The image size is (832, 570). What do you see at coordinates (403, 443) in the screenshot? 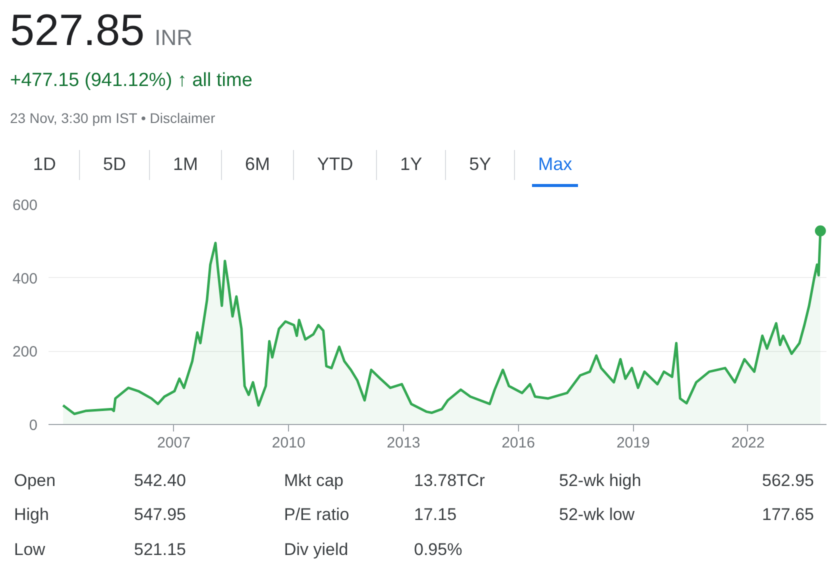
I see `x-tick-label: 2013` at bounding box center [403, 443].